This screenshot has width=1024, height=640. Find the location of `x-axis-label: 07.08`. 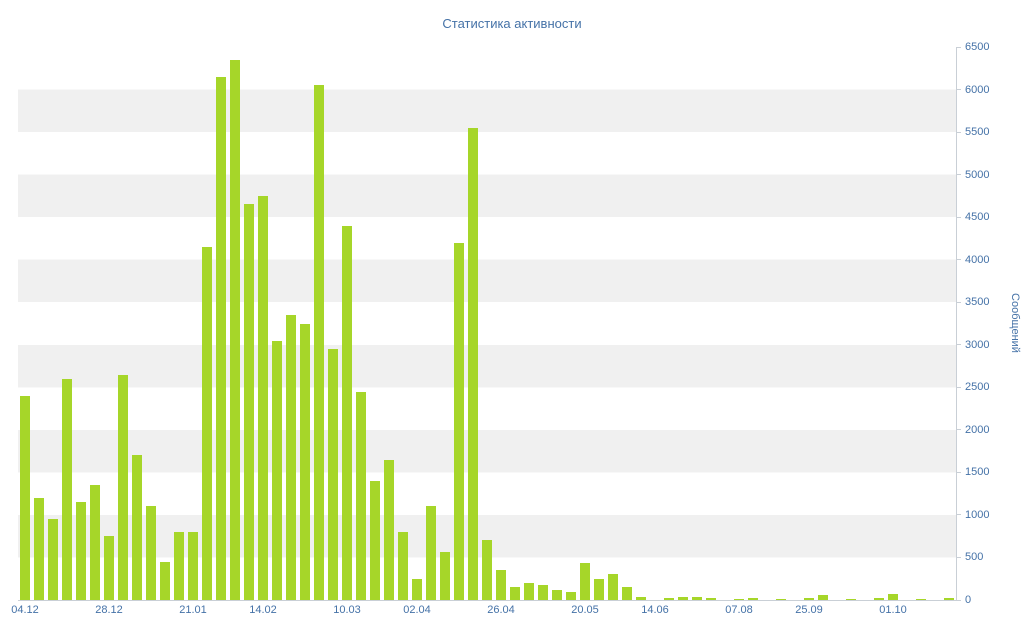

x-axis-label: 07.08 is located at coordinates (739, 610).